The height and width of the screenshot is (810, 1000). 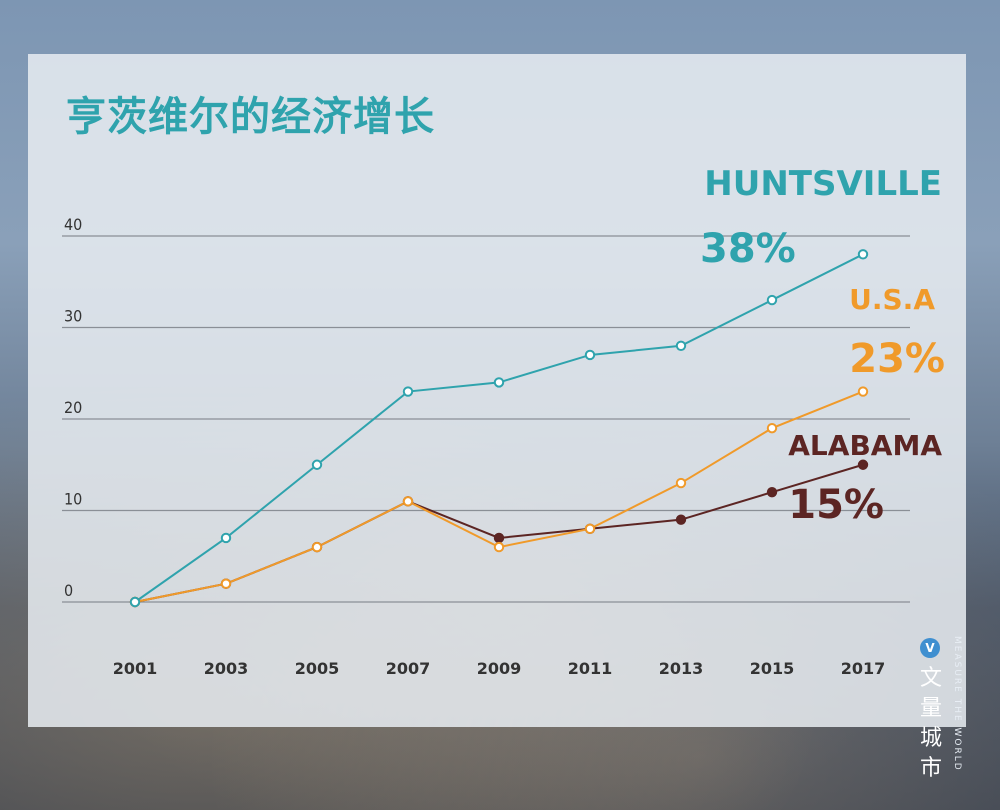 I want to click on series-value-label: 15%, so click(x=836, y=505).